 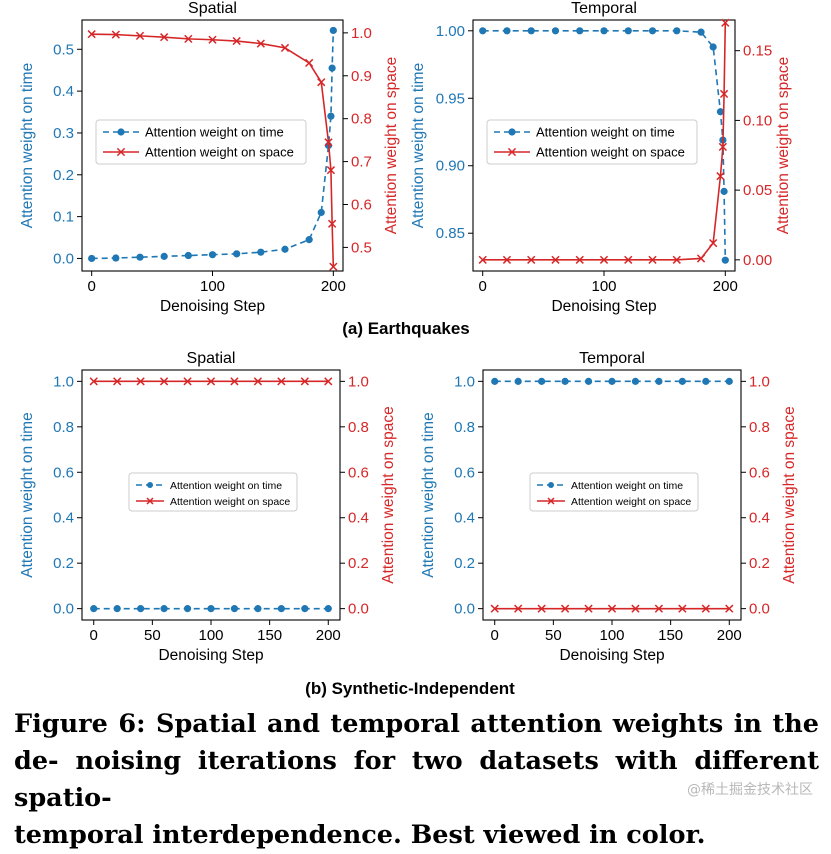 What do you see at coordinates (358, 518) in the screenshot?
I see `y-right-tick-label: 0.4` at bounding box center [358, 518].